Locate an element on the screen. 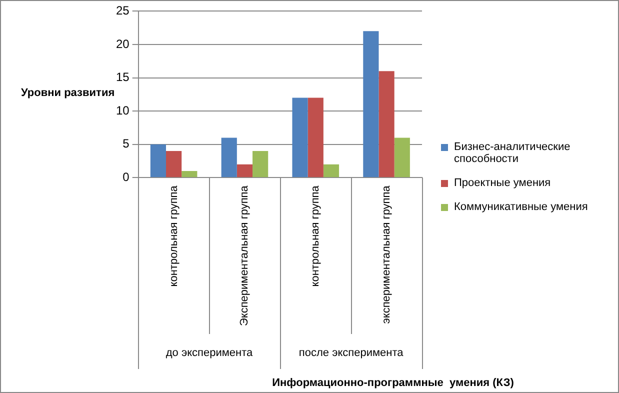 This screenshot has height=393, width=619. x-tick-label: Экспериментальная группа is located at coordinates (244, 255).